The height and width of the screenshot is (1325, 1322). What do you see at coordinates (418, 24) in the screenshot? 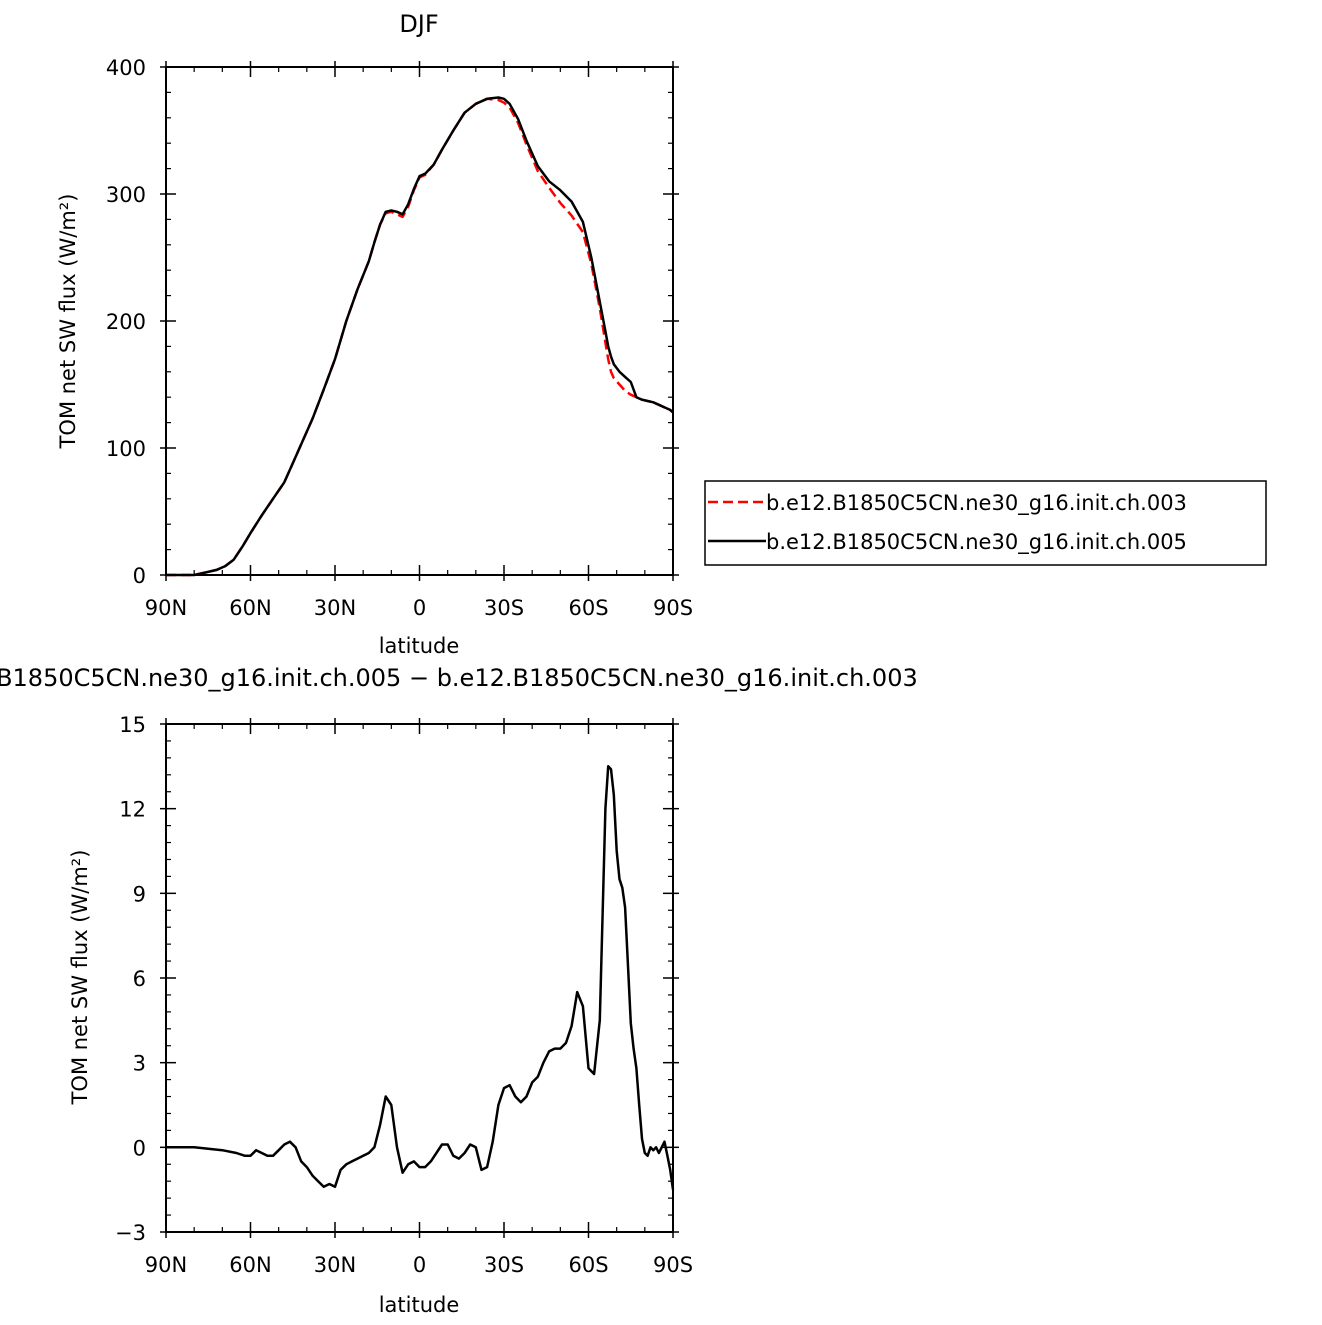
I see `top-title: DJF` at bounding box center [418, 24].